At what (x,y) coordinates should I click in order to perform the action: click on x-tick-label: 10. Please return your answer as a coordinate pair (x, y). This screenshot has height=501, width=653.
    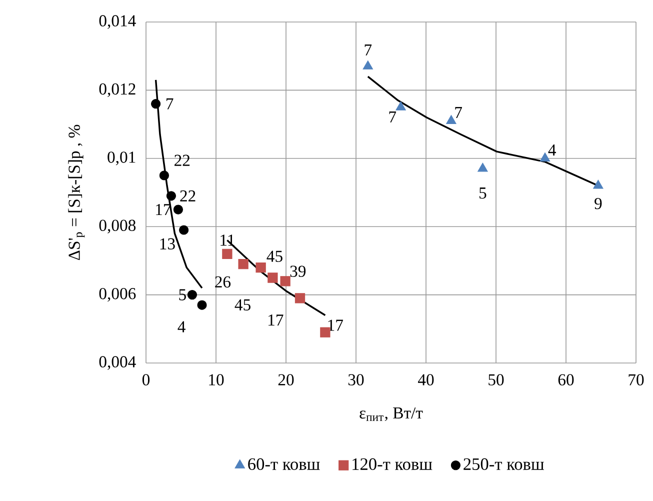
    Looking at the image, I should click on (216, 380).